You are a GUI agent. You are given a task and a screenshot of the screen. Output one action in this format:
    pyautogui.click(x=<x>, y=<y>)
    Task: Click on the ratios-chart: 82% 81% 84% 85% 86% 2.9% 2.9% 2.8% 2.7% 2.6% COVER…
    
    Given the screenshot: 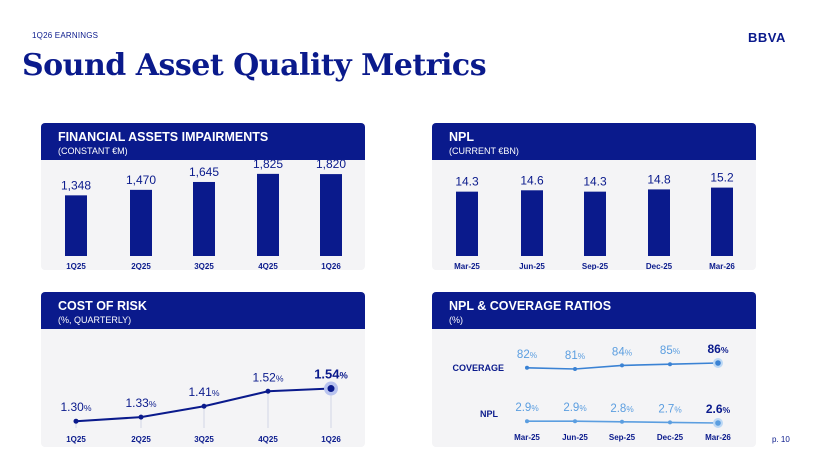 What is the action you would take?
    pyautogui.click(x=591, y=392)
    